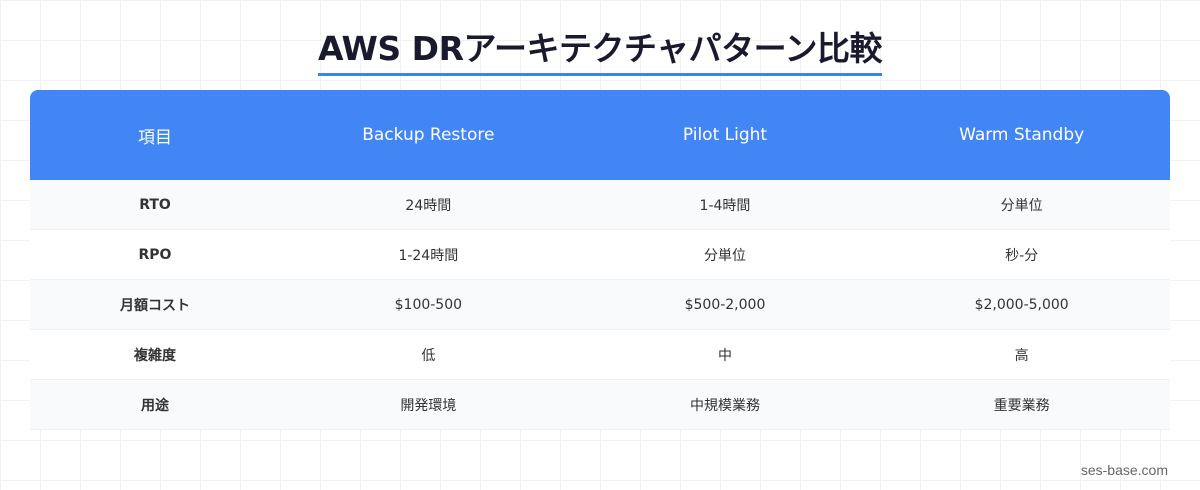 The width and height of the screenshot is (1200, 490). I want to click on footer-credit: ses-base.com, so click(1124, 470).